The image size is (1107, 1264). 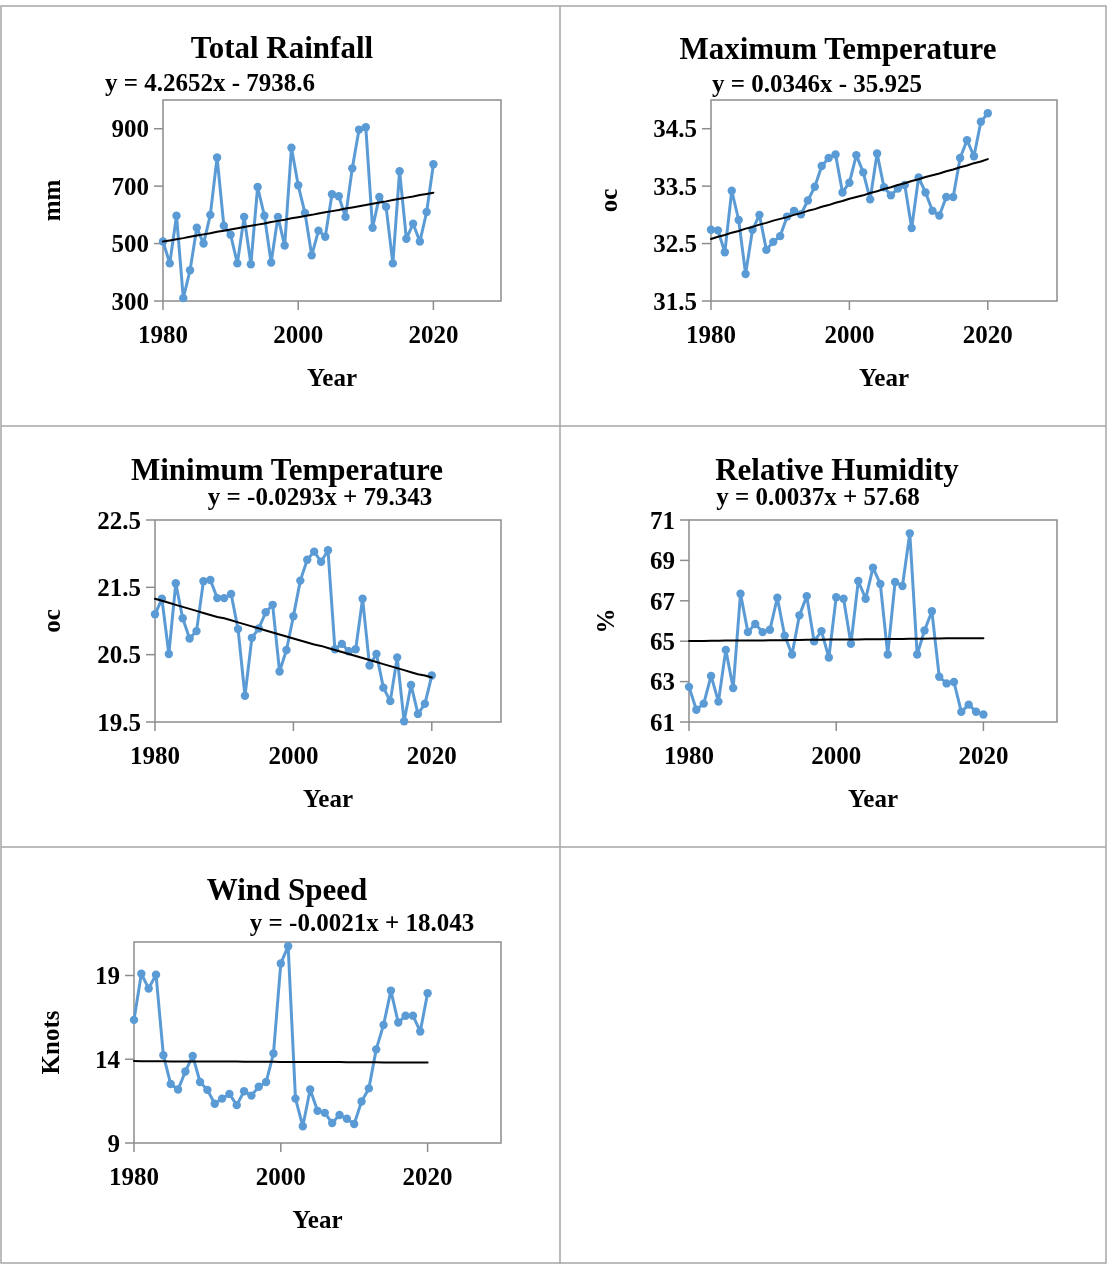 What do you see at coordinates (119, 655) in the screenshot?
I see `y-tick-label: 20.5` at bounding box center [119, 655].